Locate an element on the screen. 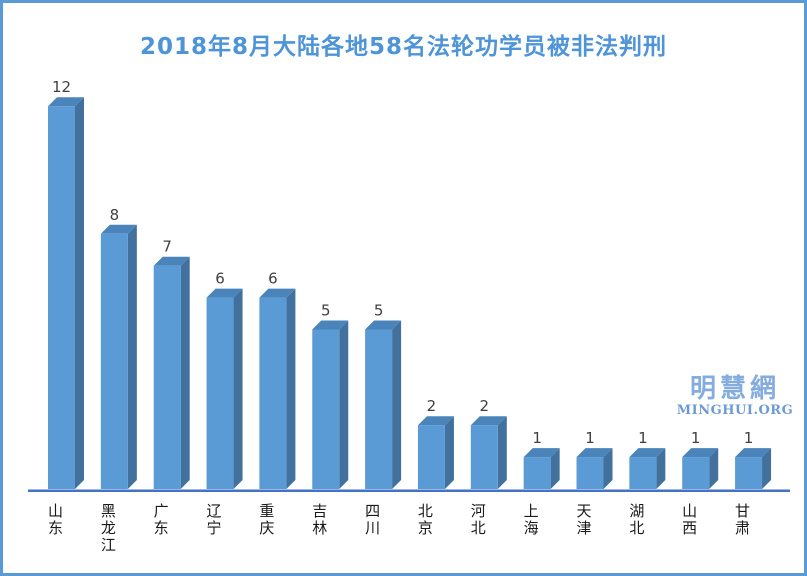  chart-title: 2018年8月大陆各地58名法轮功学员被非法判刑 is located at coordinates (403, 47).